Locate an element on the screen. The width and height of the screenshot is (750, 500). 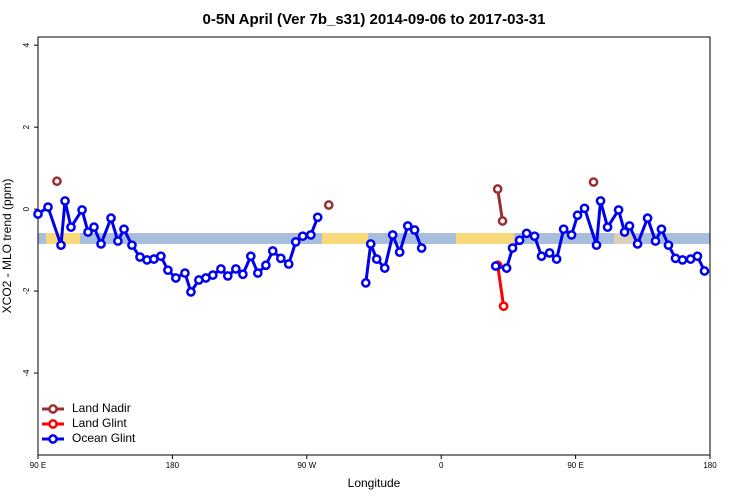
y-tick-label: -4 is located at coordinates (26, 373).